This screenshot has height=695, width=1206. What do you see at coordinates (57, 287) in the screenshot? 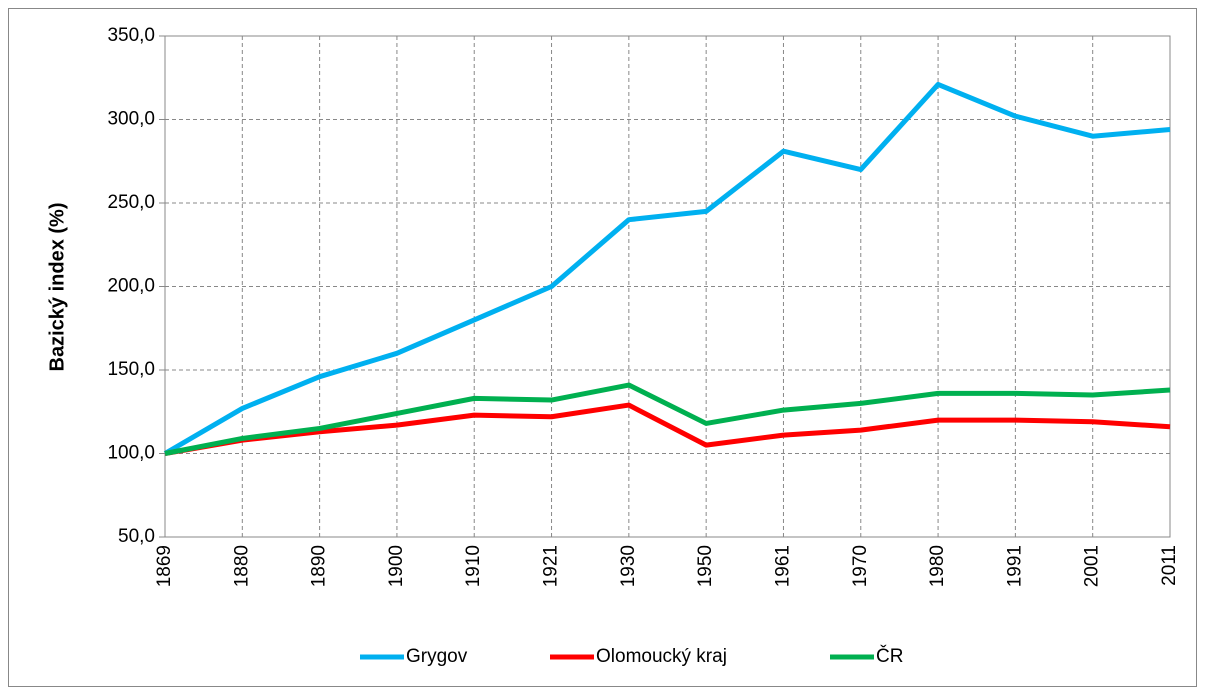
I see `y-axis-label: Bazický index (%)` at bounding box center [57, 287].